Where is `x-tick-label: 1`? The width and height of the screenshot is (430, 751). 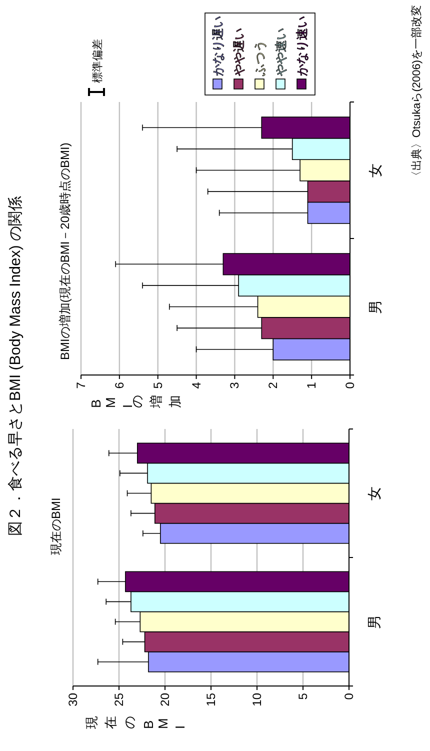 x-tick-label: 1 is located at coordinates (311, 385).